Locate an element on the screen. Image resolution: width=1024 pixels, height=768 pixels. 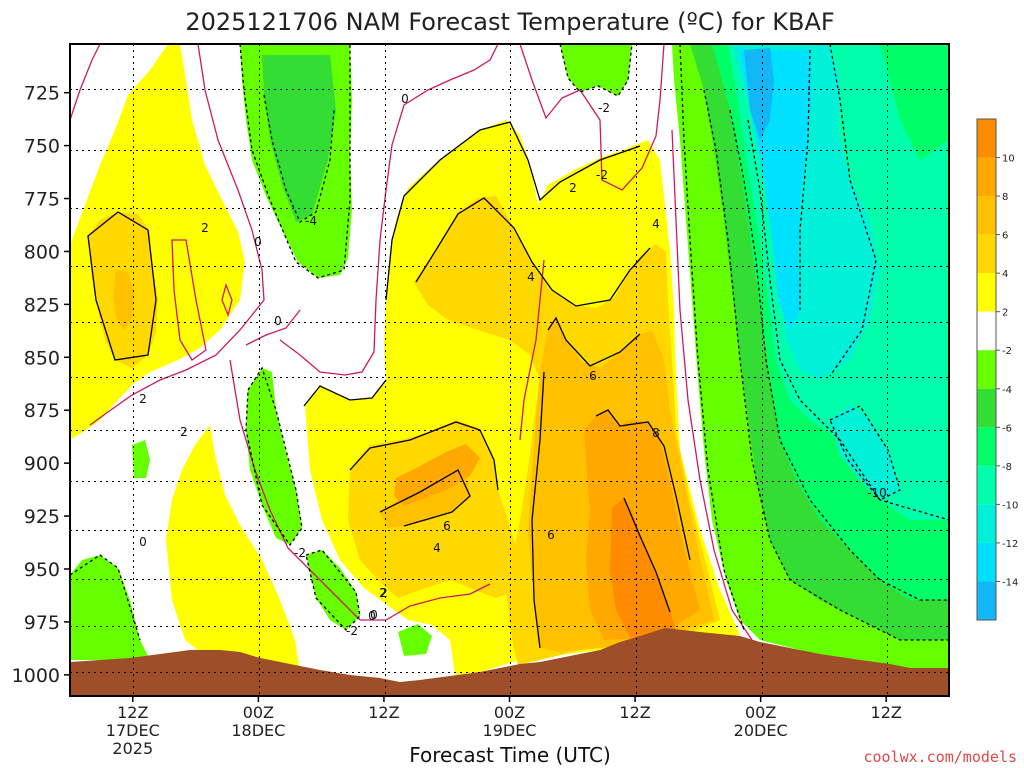
warm-band-lower-left is located at coordinates (233, 548).